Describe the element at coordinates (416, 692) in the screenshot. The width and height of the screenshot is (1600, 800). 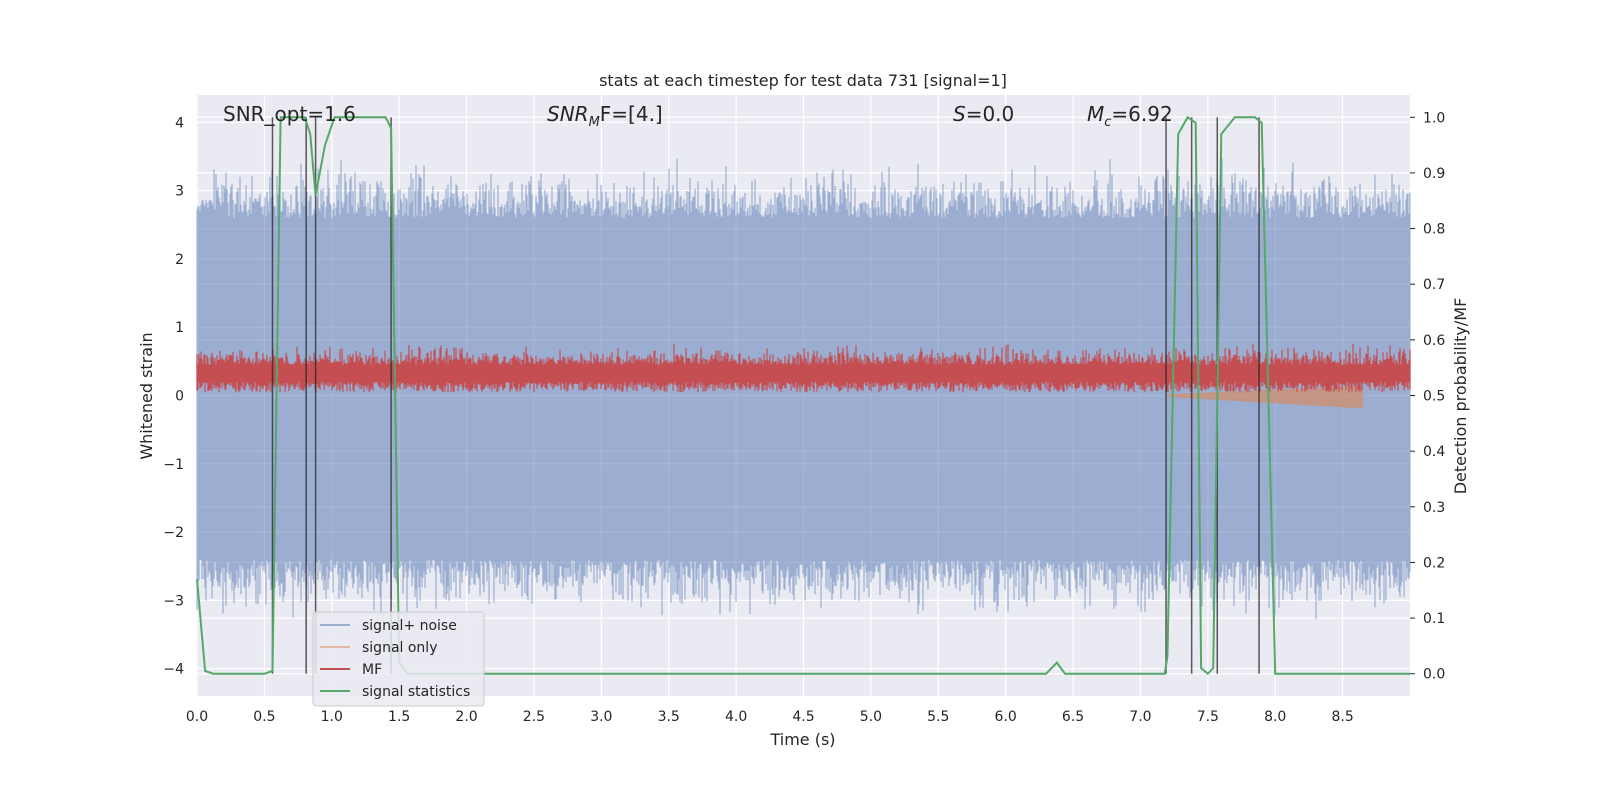
I see `legend-label-signal-statistics: signal statistics` at that location.